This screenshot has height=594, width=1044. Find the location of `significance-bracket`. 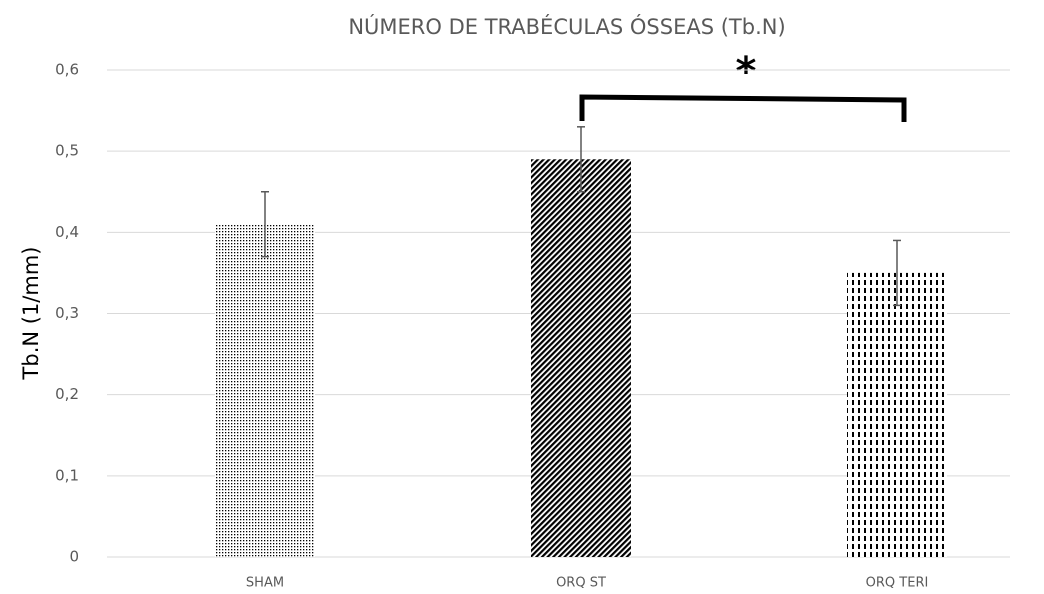

significance-bracket is located at coordinates (743, 108).